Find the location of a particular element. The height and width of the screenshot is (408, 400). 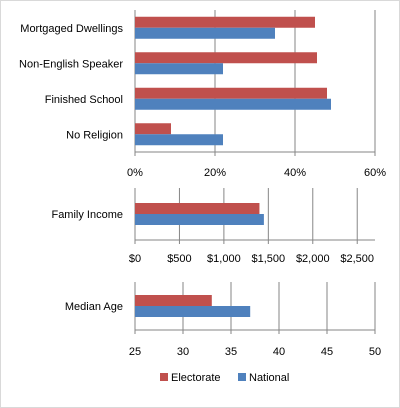

category-label-non-english-speaker: Non-English Speaker is located at coordinates (71, 64).